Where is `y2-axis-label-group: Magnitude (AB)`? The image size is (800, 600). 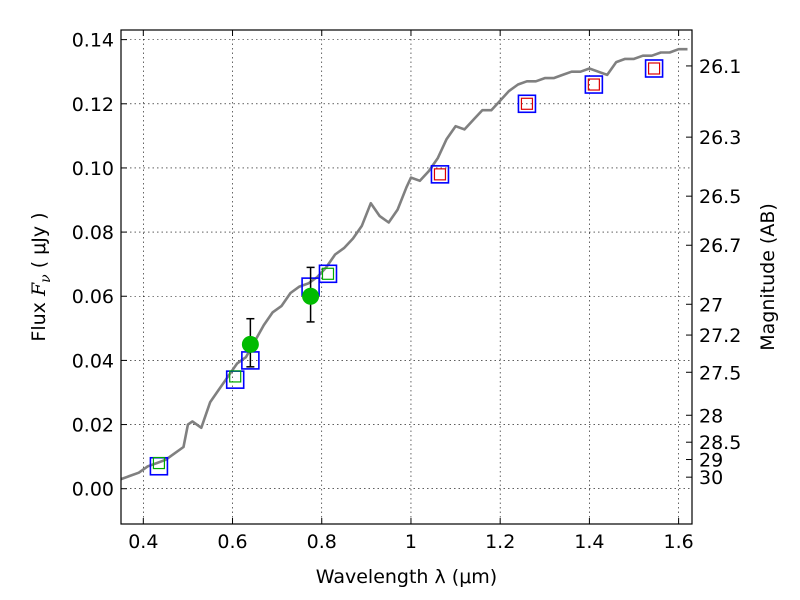 y2-axis-label-group: Magnitude (AB) is located at coordinates (768, 277).